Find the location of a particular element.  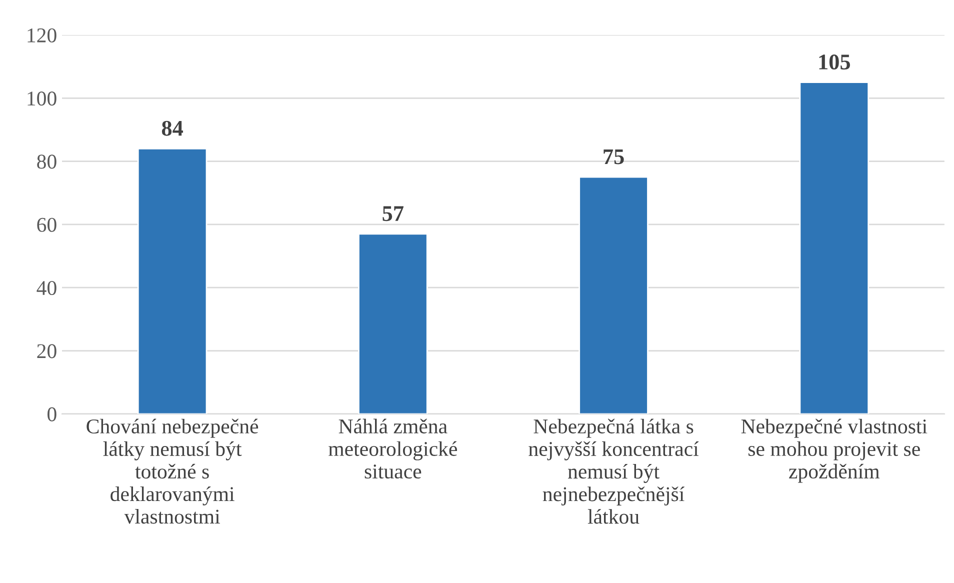

y-tick-label: 100 is located at coordinates (42, 99).